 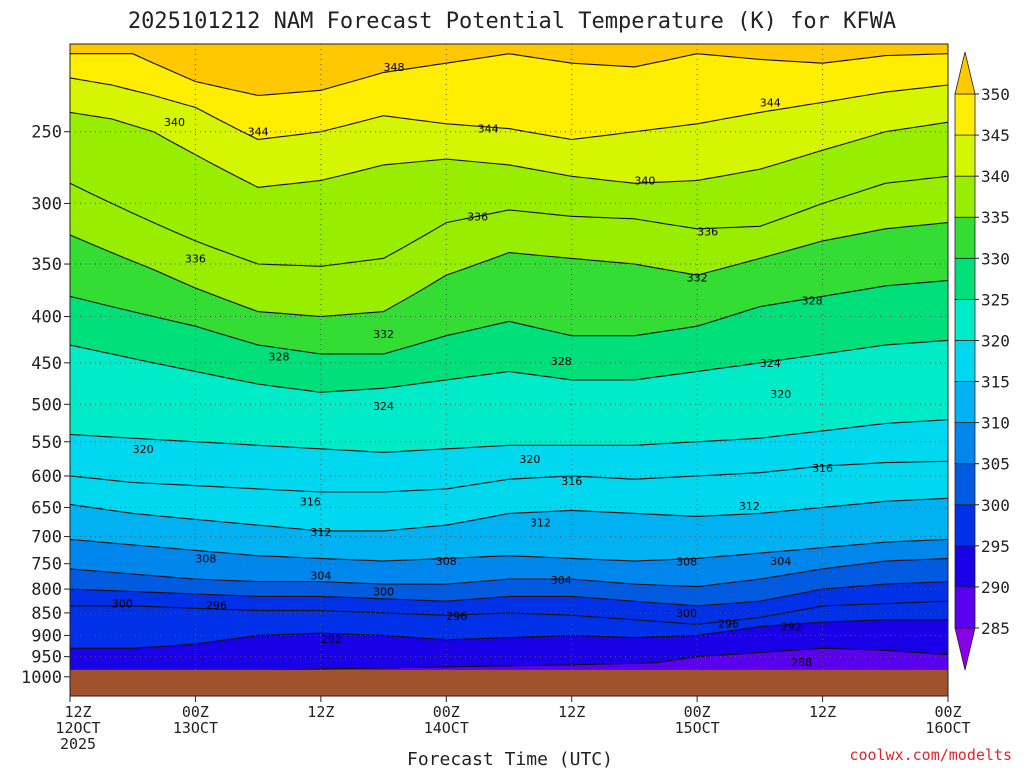 I want to click on contour-label: 288, so click(x=801, y=662).